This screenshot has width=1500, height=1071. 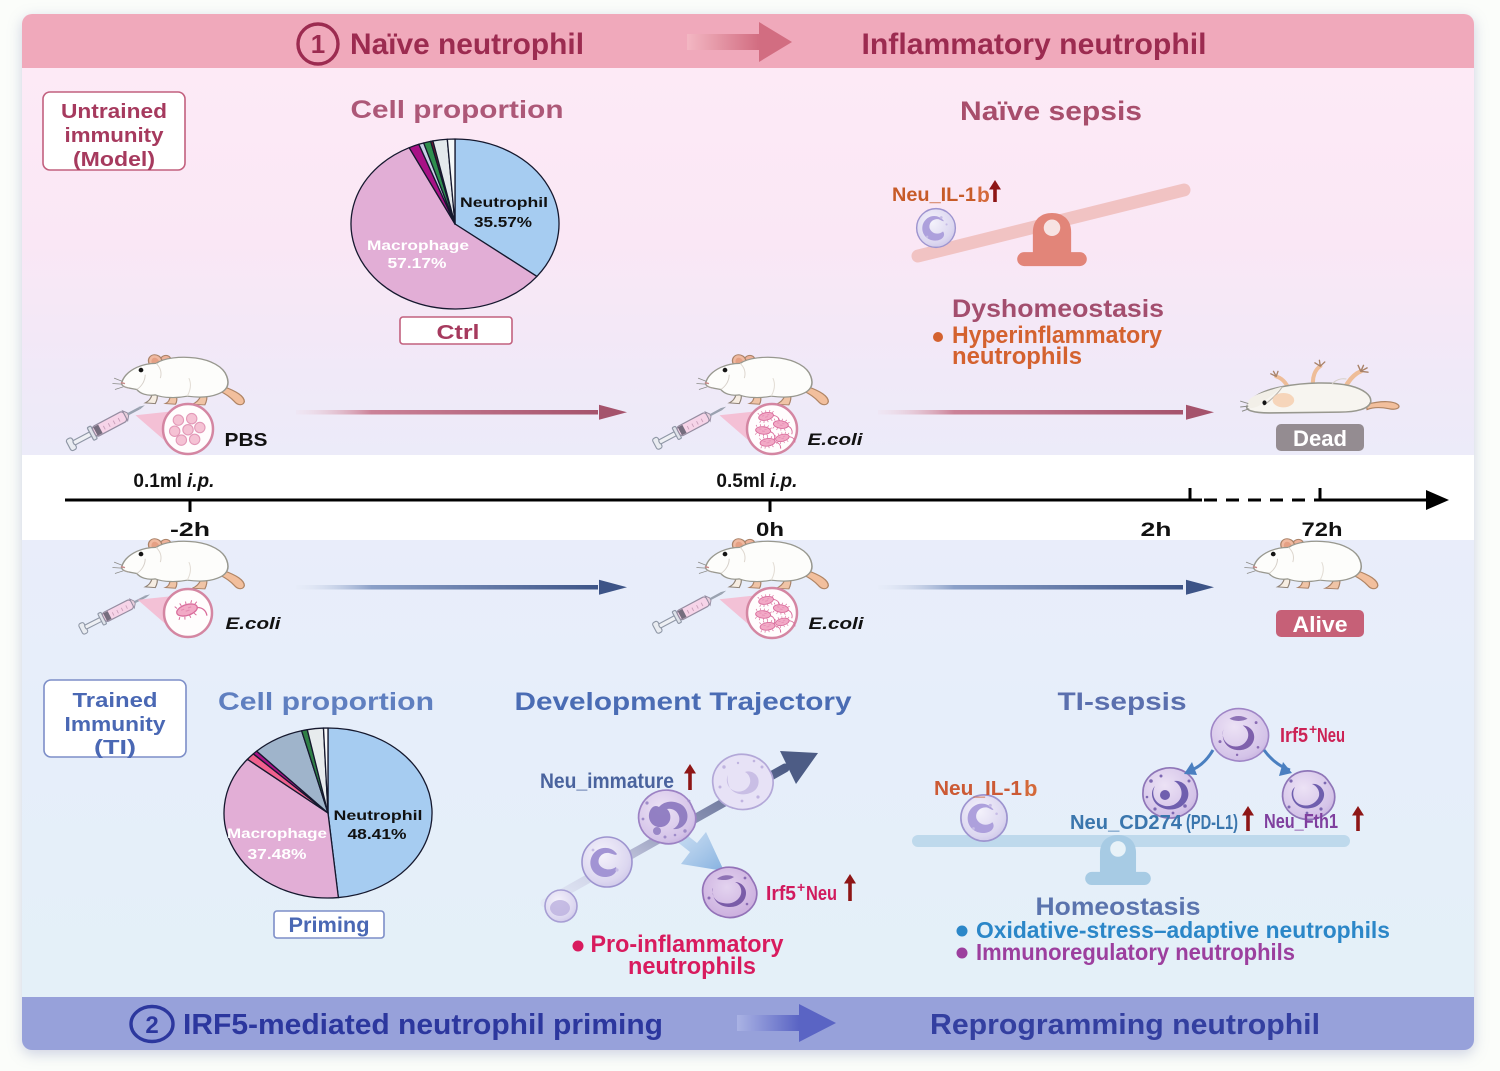 What do you see at coordinates (1135, 952) in the screenshot?
I see `svg-text: Immunoregulatory neutrophils` at bounding box center [1135, 952].